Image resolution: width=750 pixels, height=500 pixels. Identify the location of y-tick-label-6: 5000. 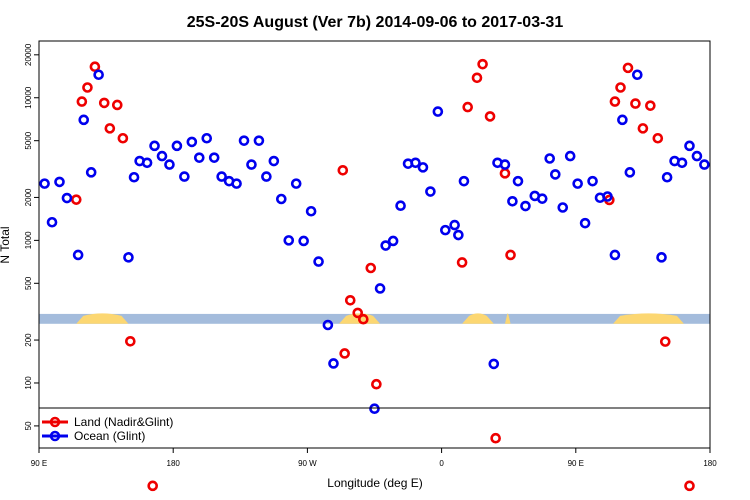
(28, 140).